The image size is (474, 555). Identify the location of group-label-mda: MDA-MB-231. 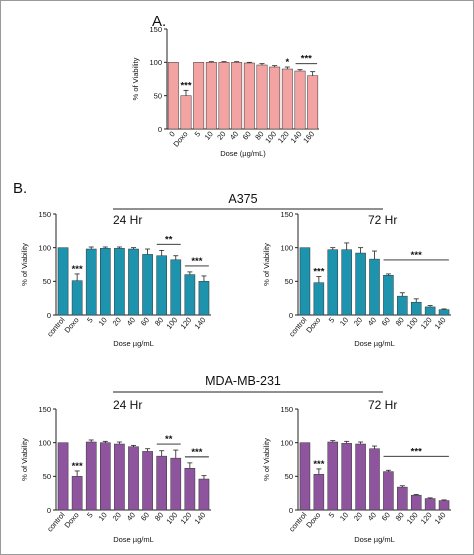
(243, 381).